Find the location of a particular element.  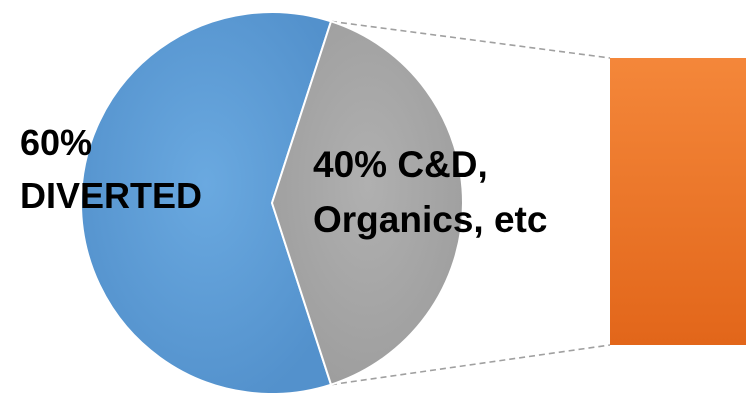

breakout-bar is located at coordinates (678, 201).